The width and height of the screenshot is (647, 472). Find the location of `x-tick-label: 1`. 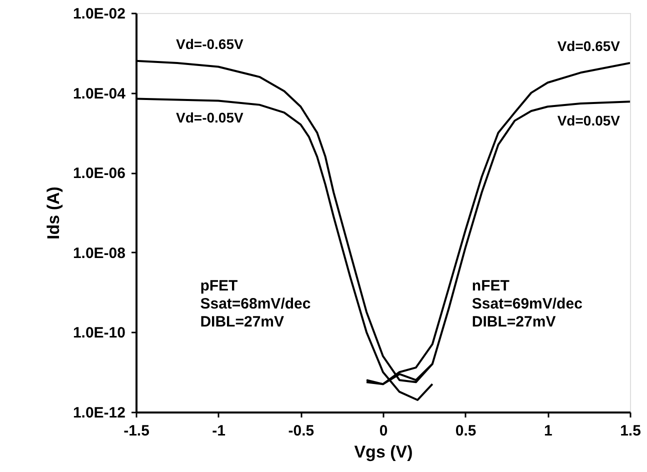

x-tick-label: 1 is located at coordinates (548, 431).